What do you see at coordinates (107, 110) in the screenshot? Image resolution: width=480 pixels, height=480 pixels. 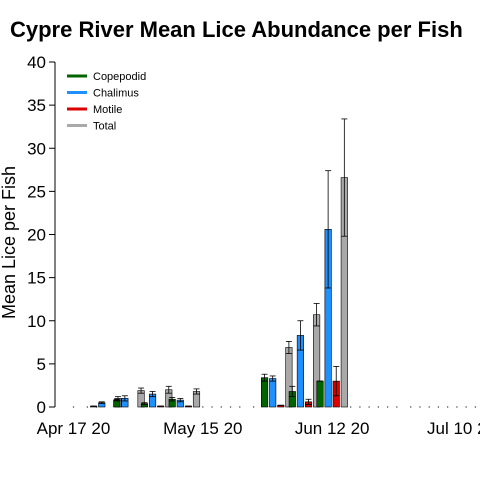 I see `legend-label-motile: Motile` at bounding box center [107, 110].